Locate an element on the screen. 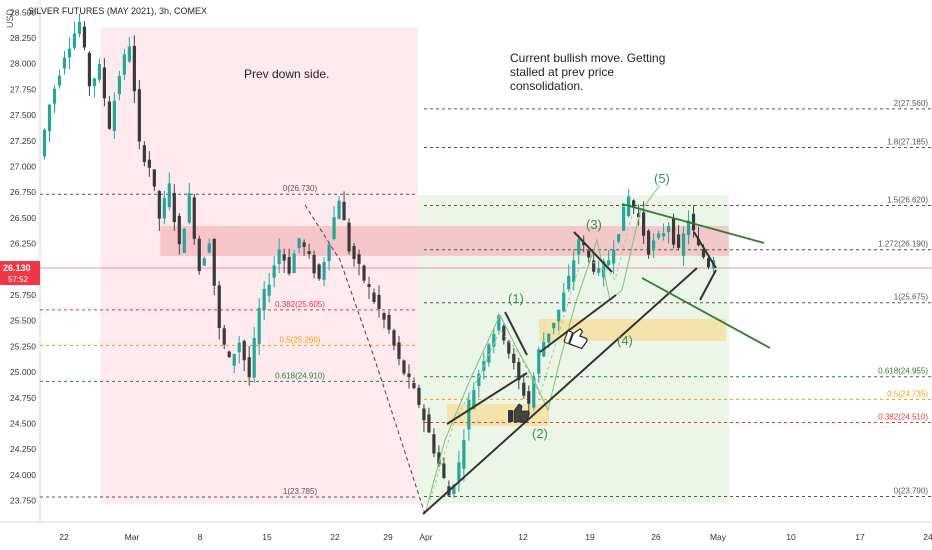 Image resolution: width=932 pixels, height=550 pixels. price-tag: 26.130 57:52 is located at coordinates (20, 273).